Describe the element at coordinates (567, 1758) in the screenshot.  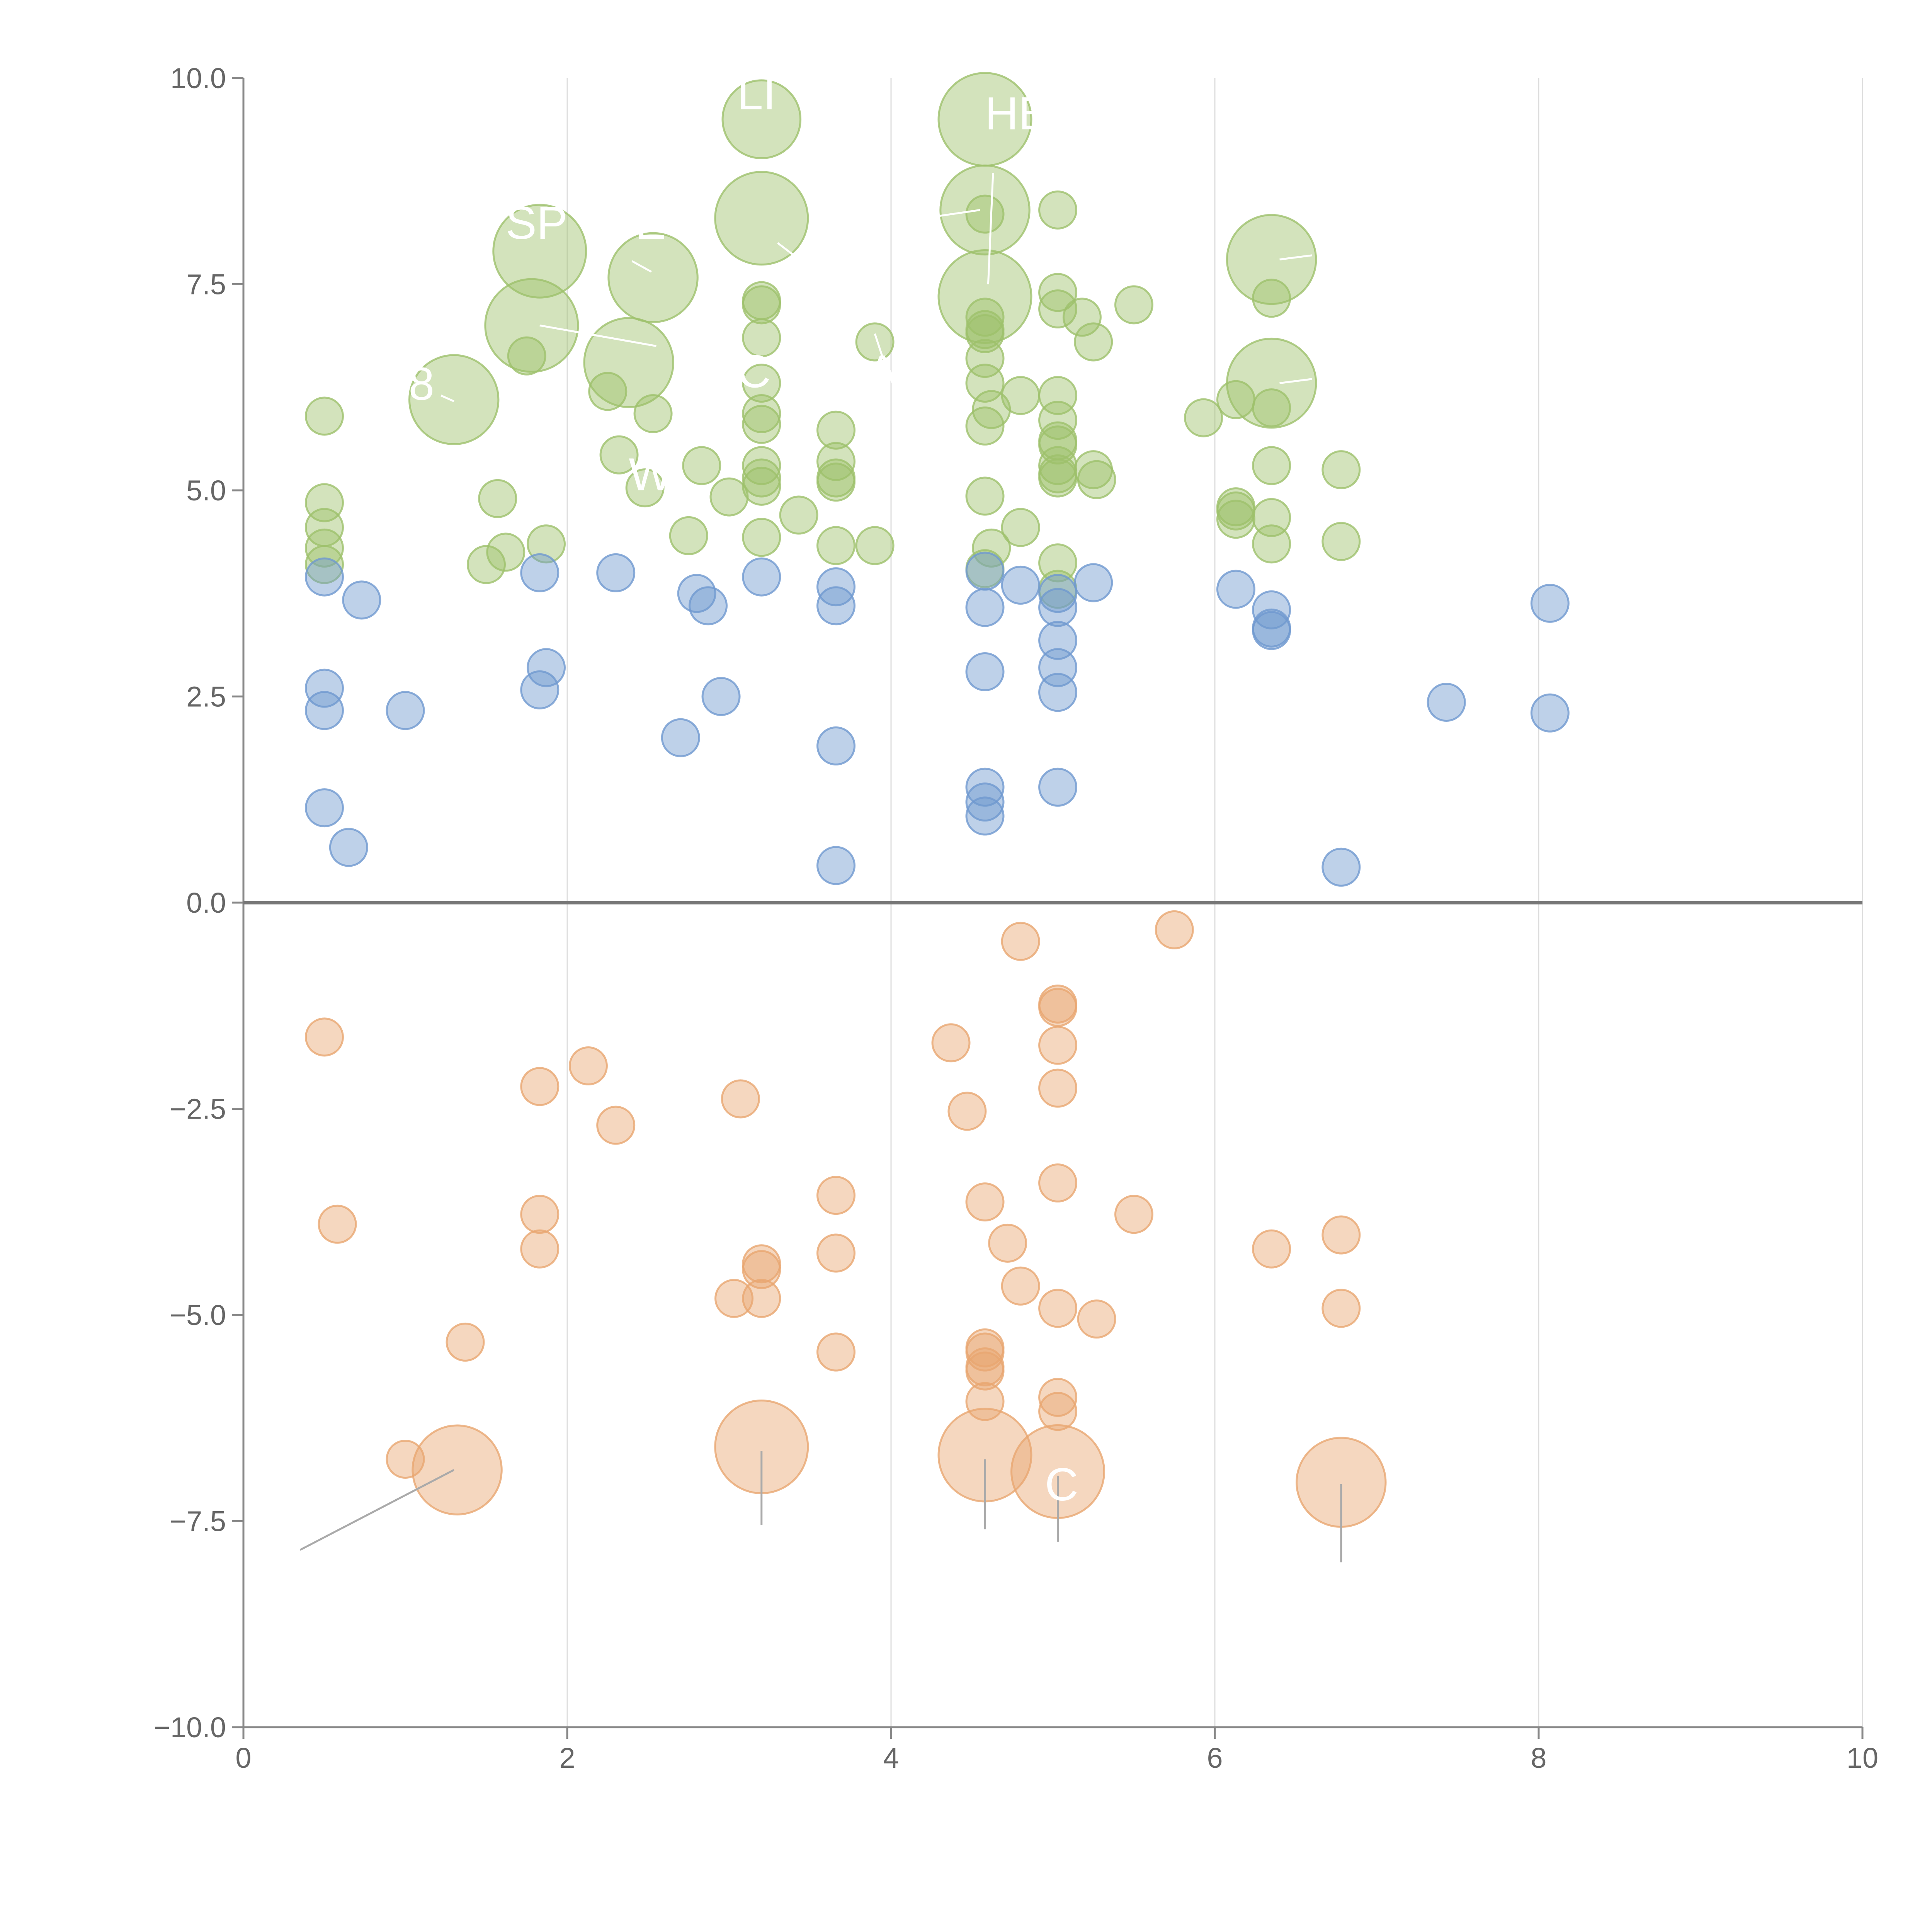
I see `x-tick-label: 2` at that location.